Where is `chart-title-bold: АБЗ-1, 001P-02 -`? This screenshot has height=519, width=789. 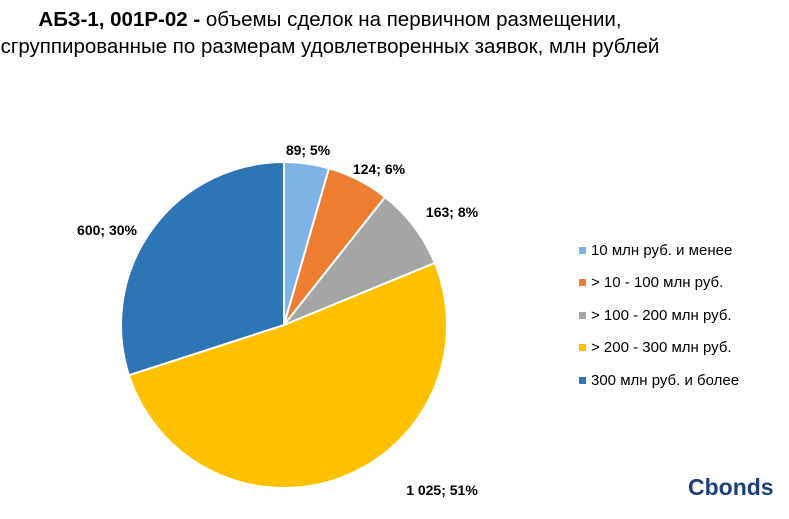 chart-title-bold: АБЗ-1, 001P-02 - is located at coordinates (119, 19).